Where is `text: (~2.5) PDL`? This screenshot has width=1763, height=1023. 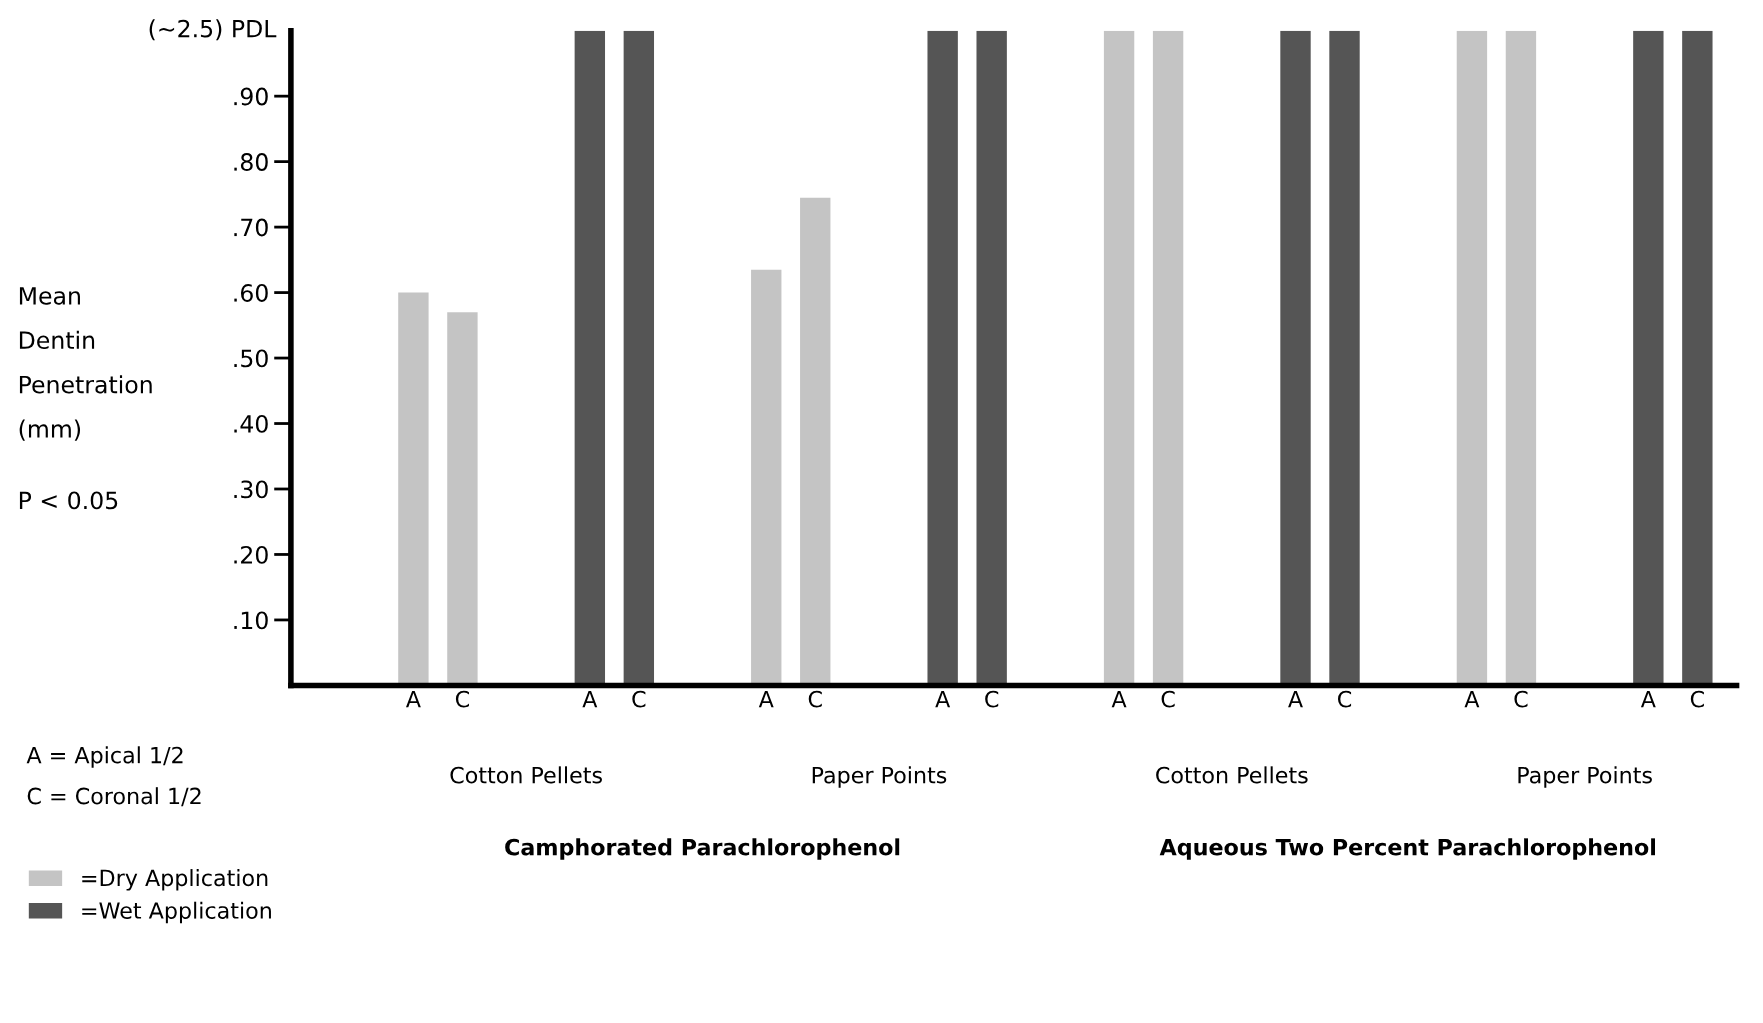 text: (~2.5) PDL is located at coordinates (213, 30).